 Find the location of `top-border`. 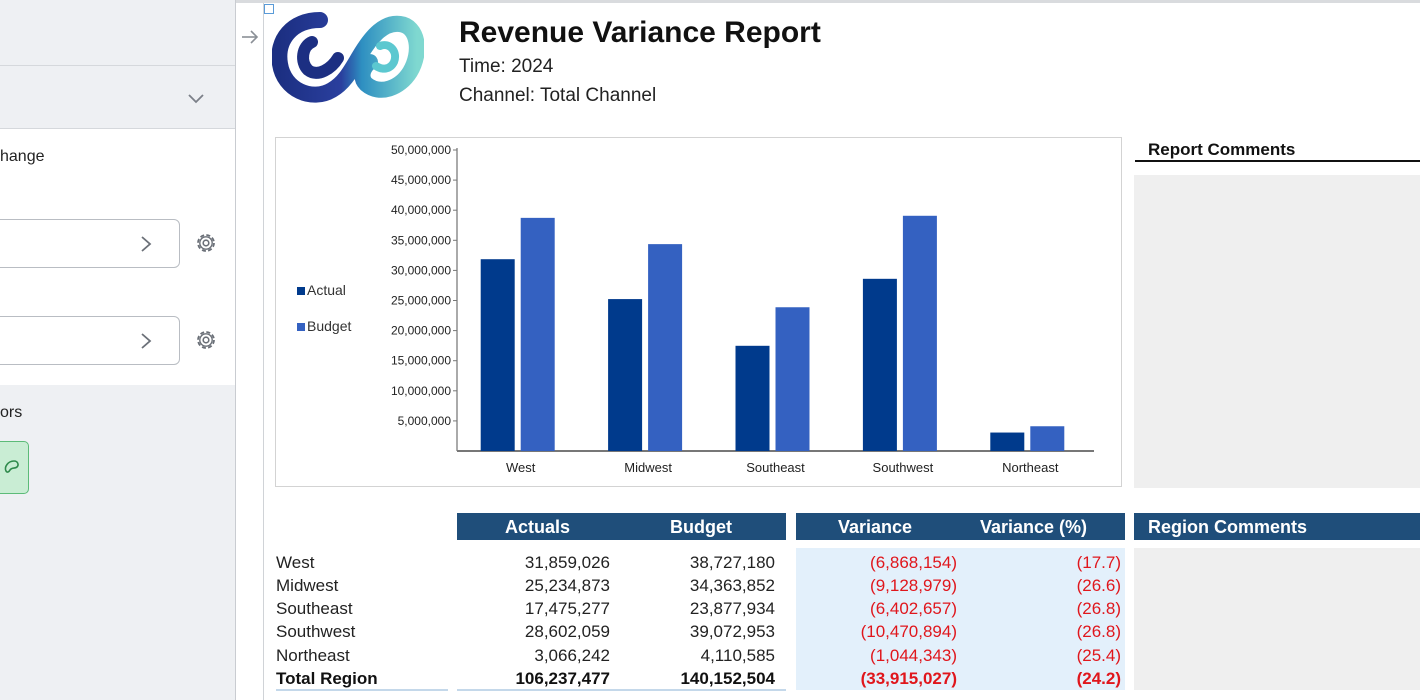

top-border is located at coordinates (828, 1).